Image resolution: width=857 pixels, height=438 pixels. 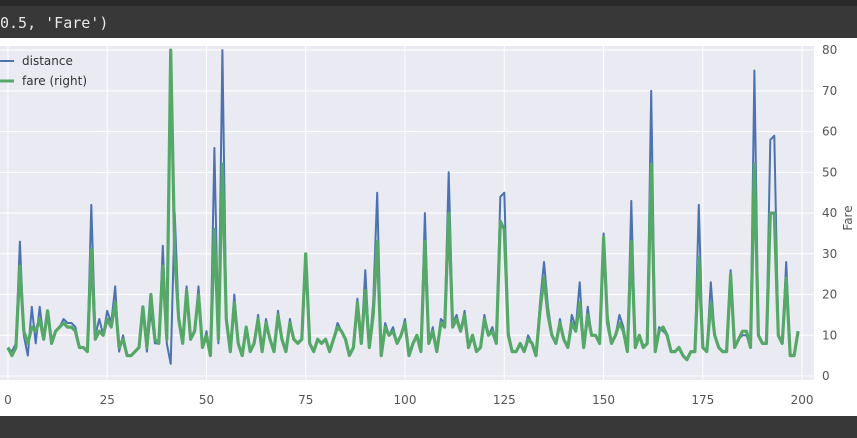 I want to click on y-tick-label-2: 20, so click(x=829, y=295).